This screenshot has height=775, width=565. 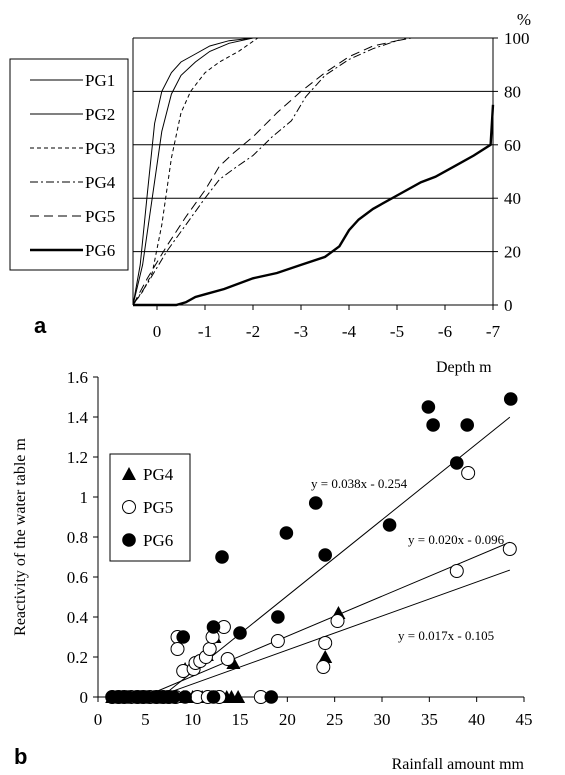 What do you see at coordinates (192, 719) in the screenshot?
I see `b-x-tick-label: 10` at bounding box center [192, 719].